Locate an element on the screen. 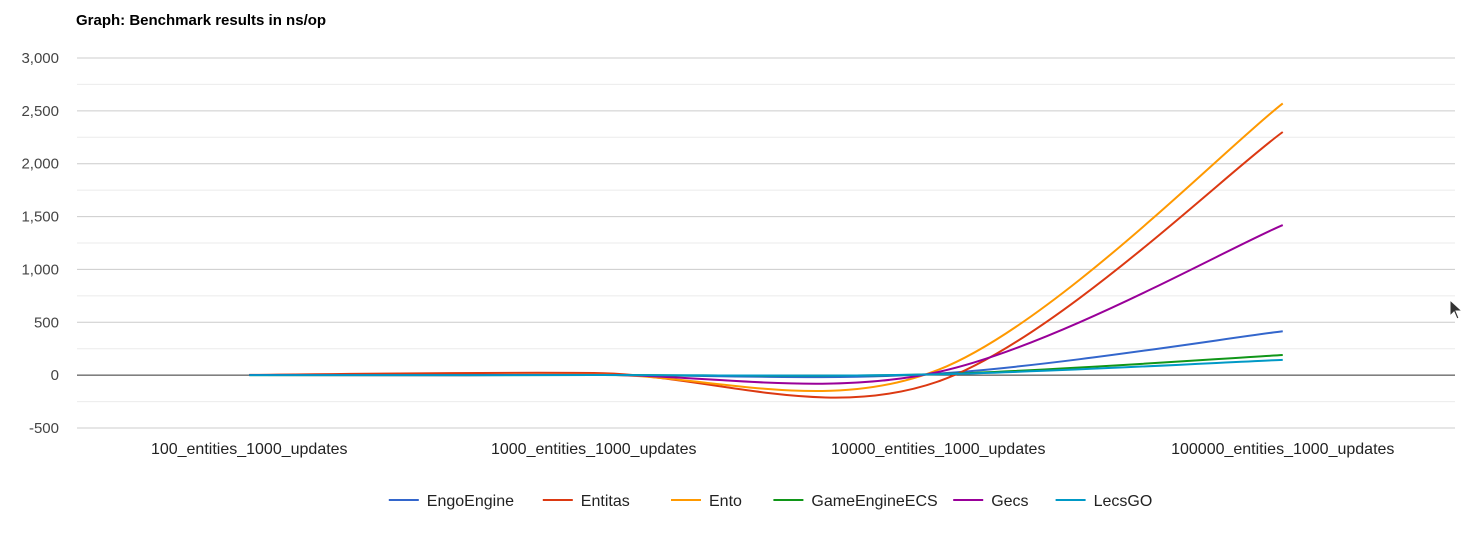 Image resolution: width=1474 pixels, height=539 pixels. legend-label: Entitas is located at coordinates (605, 501).